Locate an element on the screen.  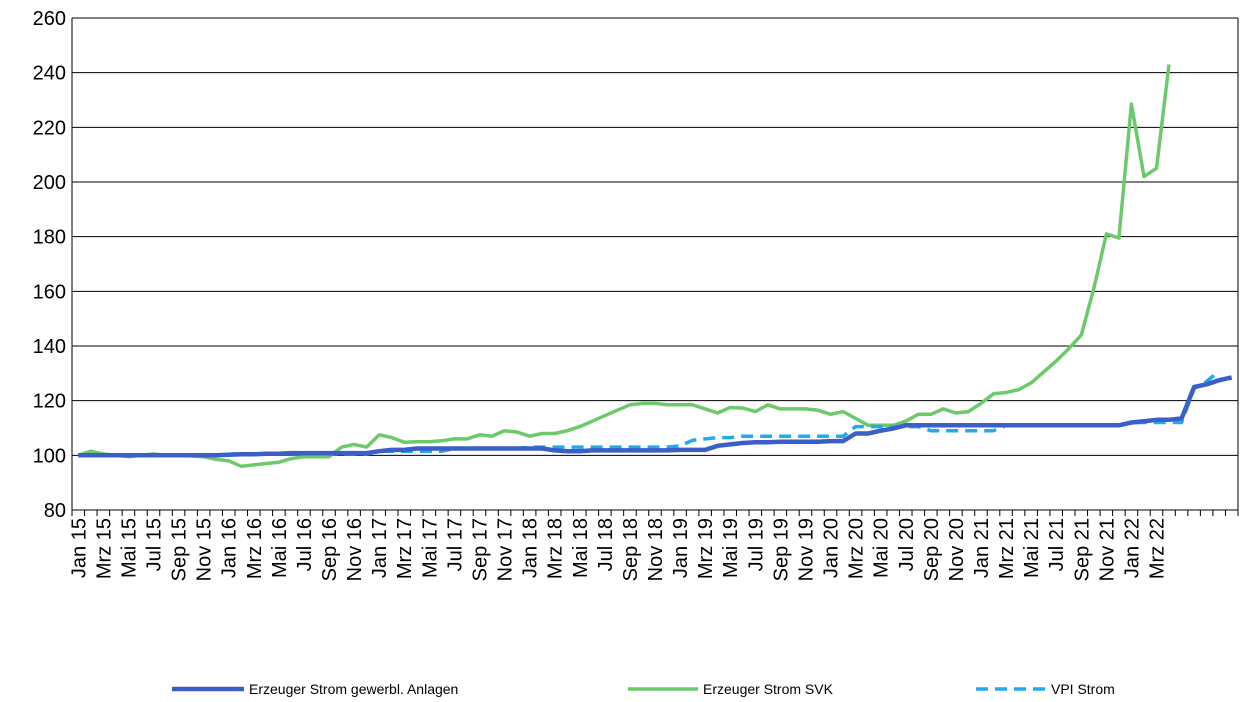
x-tick-label: Mai 20 is located at coordinates (882, 548).